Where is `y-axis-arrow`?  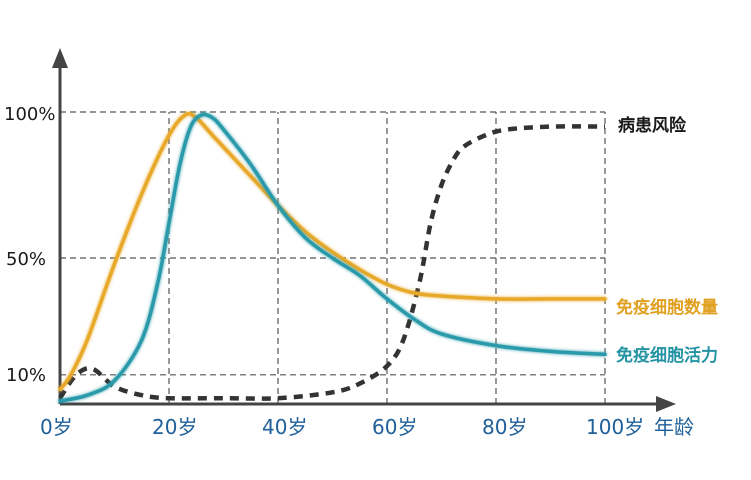 y-axis-arrow is located at coordinates (60, 58).